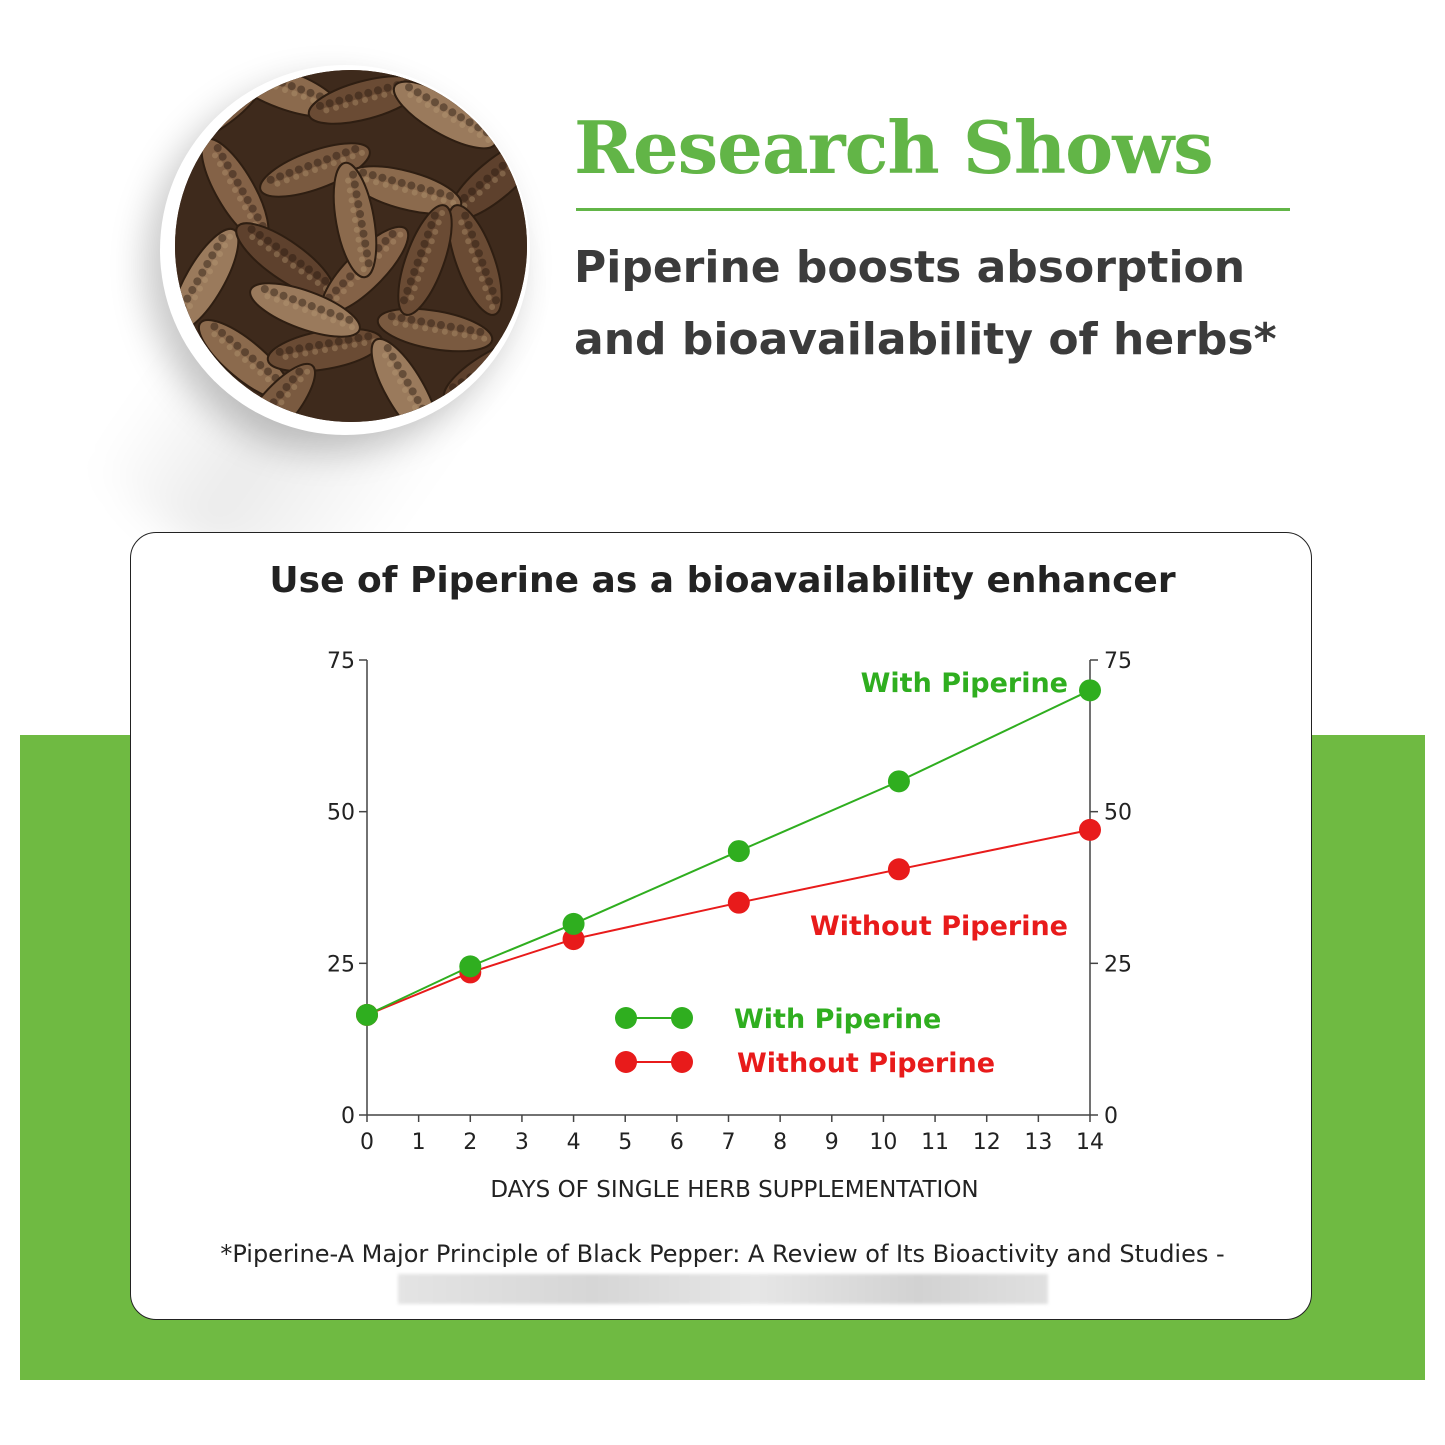 Image resolution: width=1445 pixels, height=1445 pixels. What do you see at coordinates (1118, 813) in the screenshot?
I see `y-tick-label-right: 50` at bounding box center [1118, 813].